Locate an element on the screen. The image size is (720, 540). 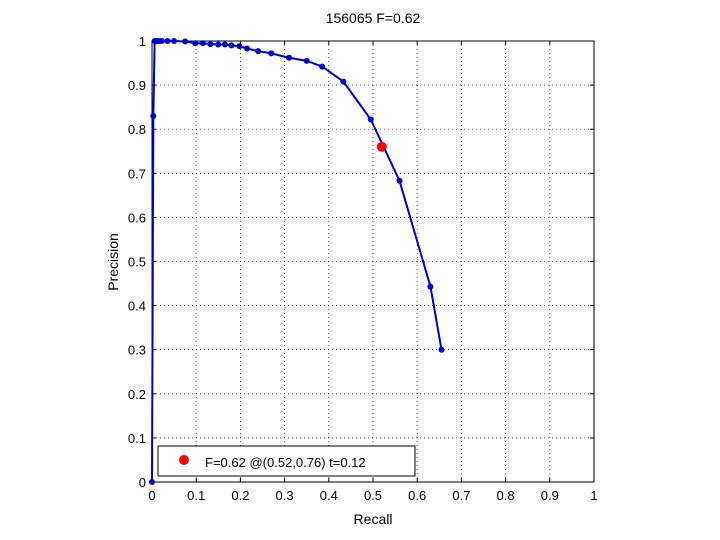
x-tick-label: 0.3 is located at coordinates (285, 495).